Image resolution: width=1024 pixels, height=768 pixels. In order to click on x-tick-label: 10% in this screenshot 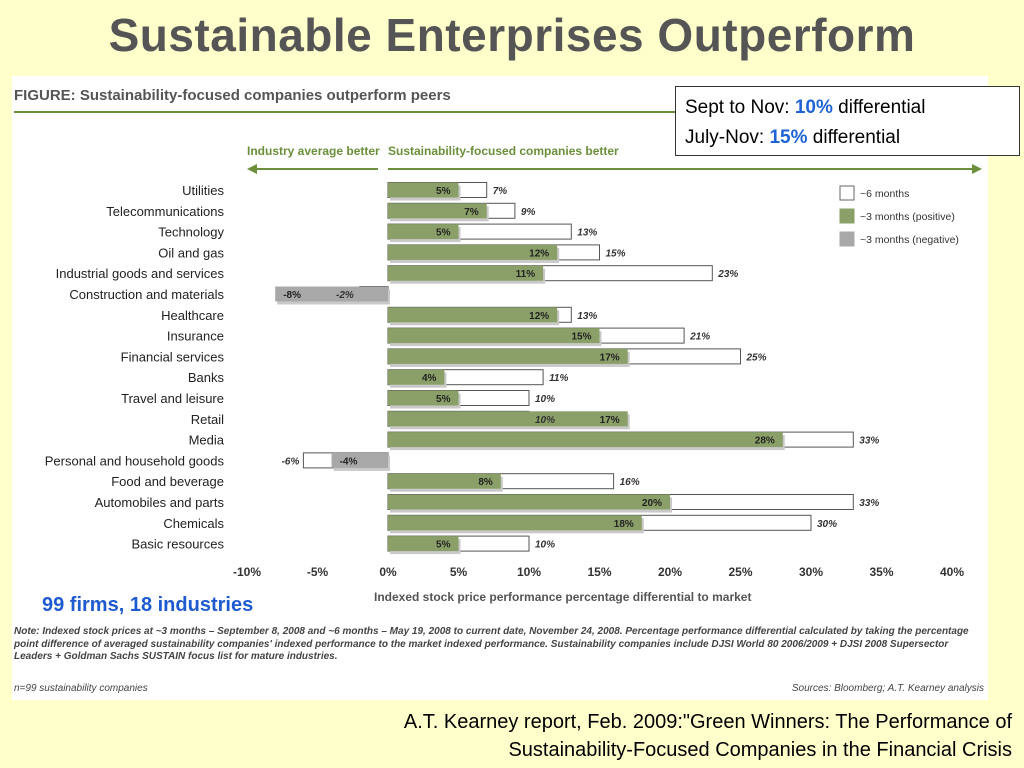, I will do `click(529, 572)`.